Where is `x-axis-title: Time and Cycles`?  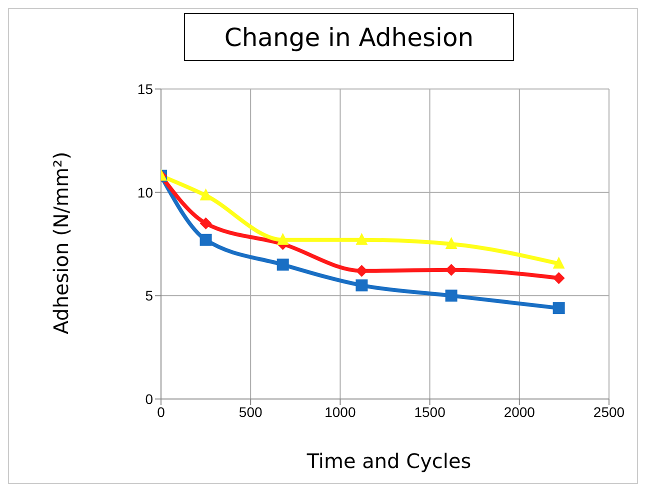
x-axis-title: Time and Cycles is located at coordinates (389, 461).